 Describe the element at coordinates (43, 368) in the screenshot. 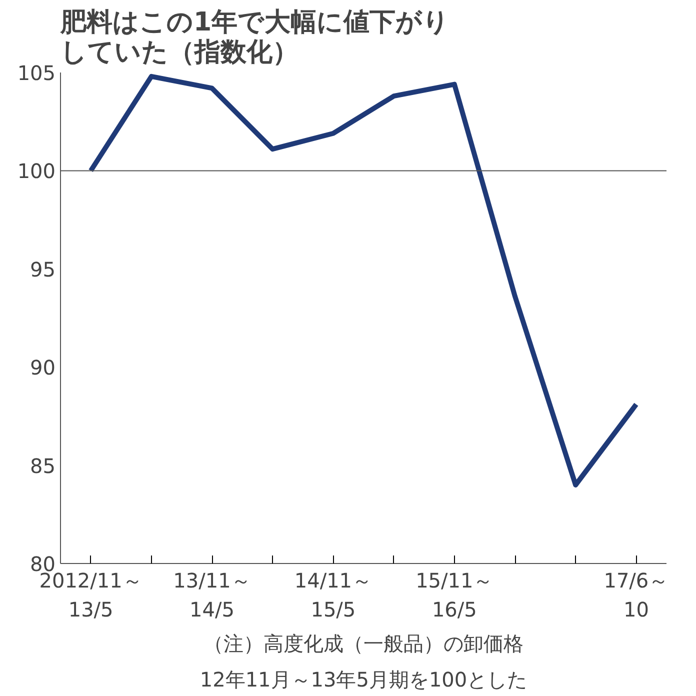

I see `y-tick-label: 90` at that location.